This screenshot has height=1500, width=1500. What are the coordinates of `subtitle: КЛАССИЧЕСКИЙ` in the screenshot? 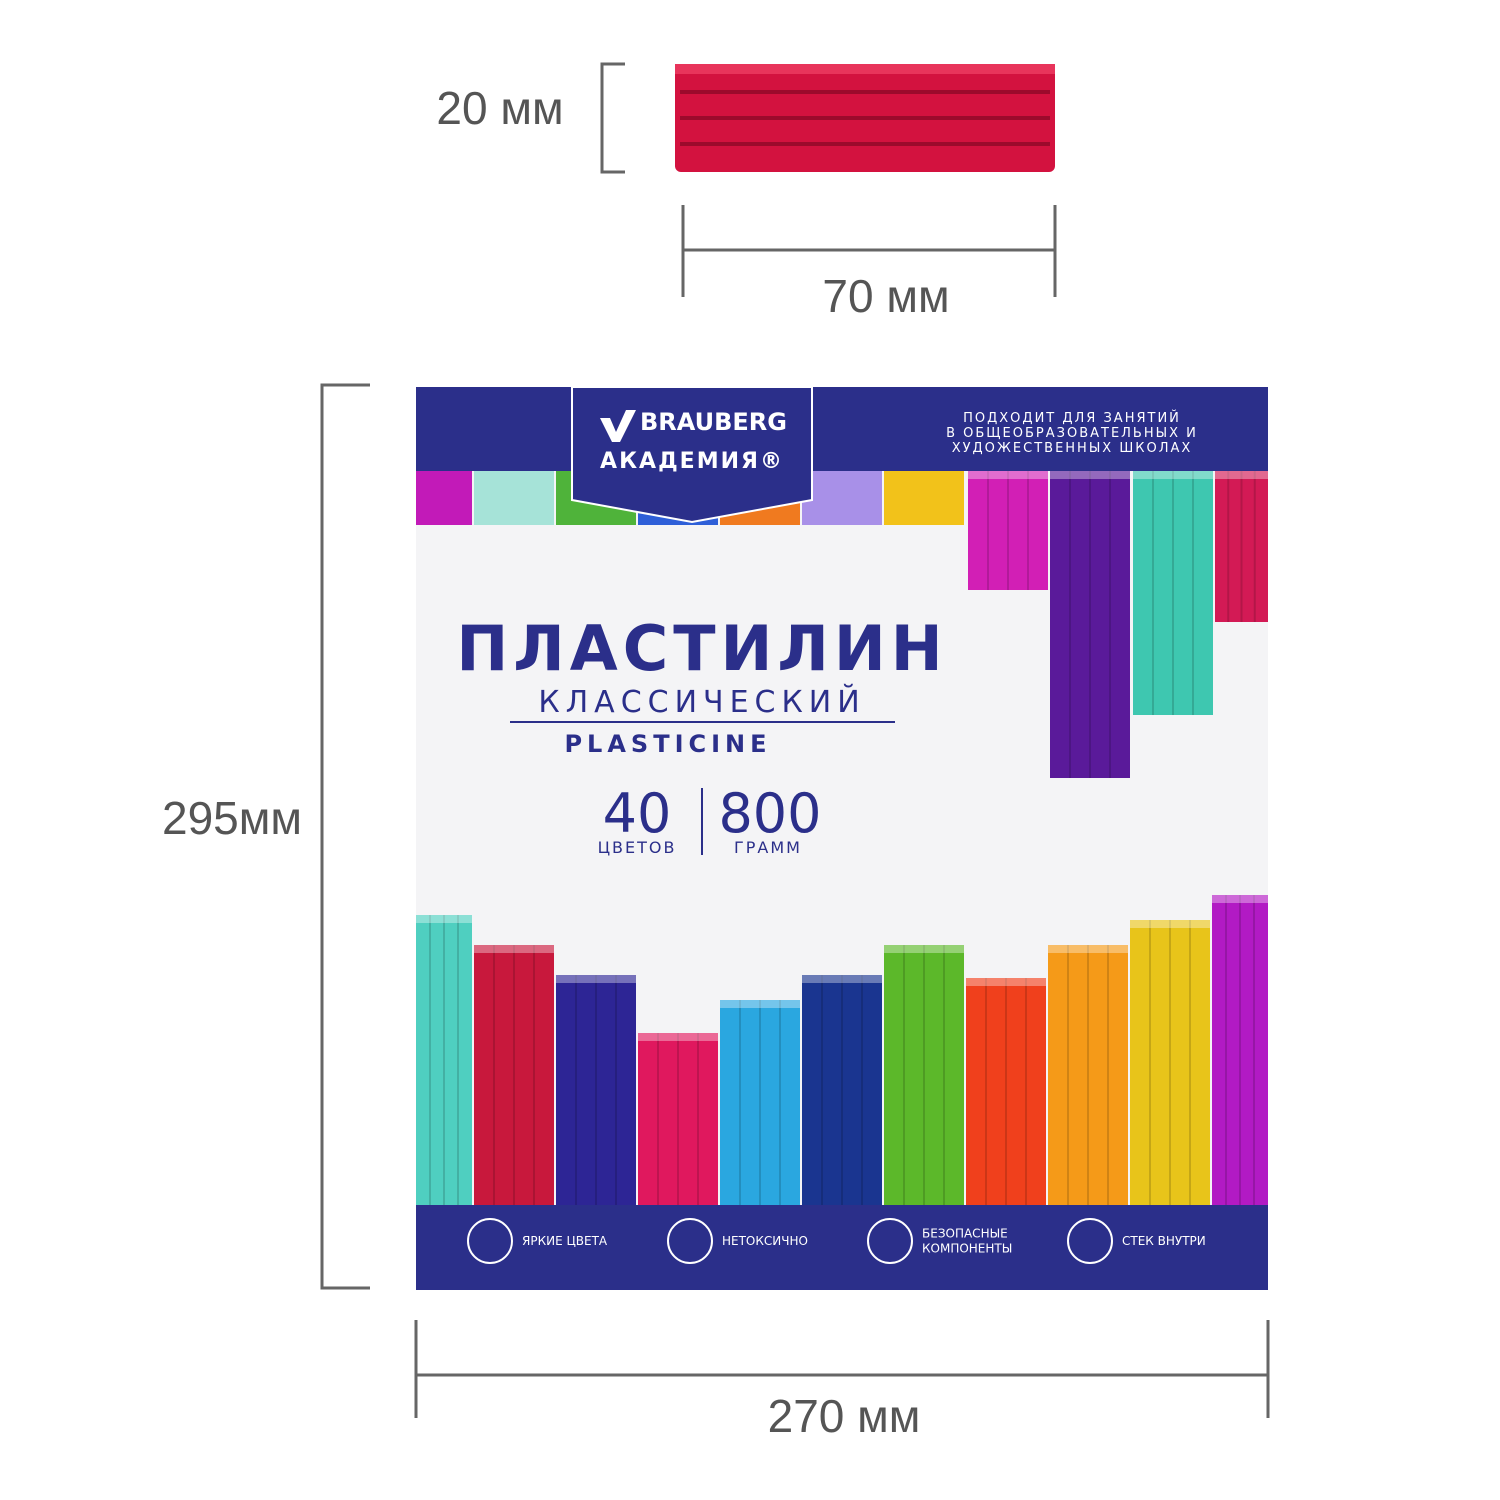 It's located at (701, 702).